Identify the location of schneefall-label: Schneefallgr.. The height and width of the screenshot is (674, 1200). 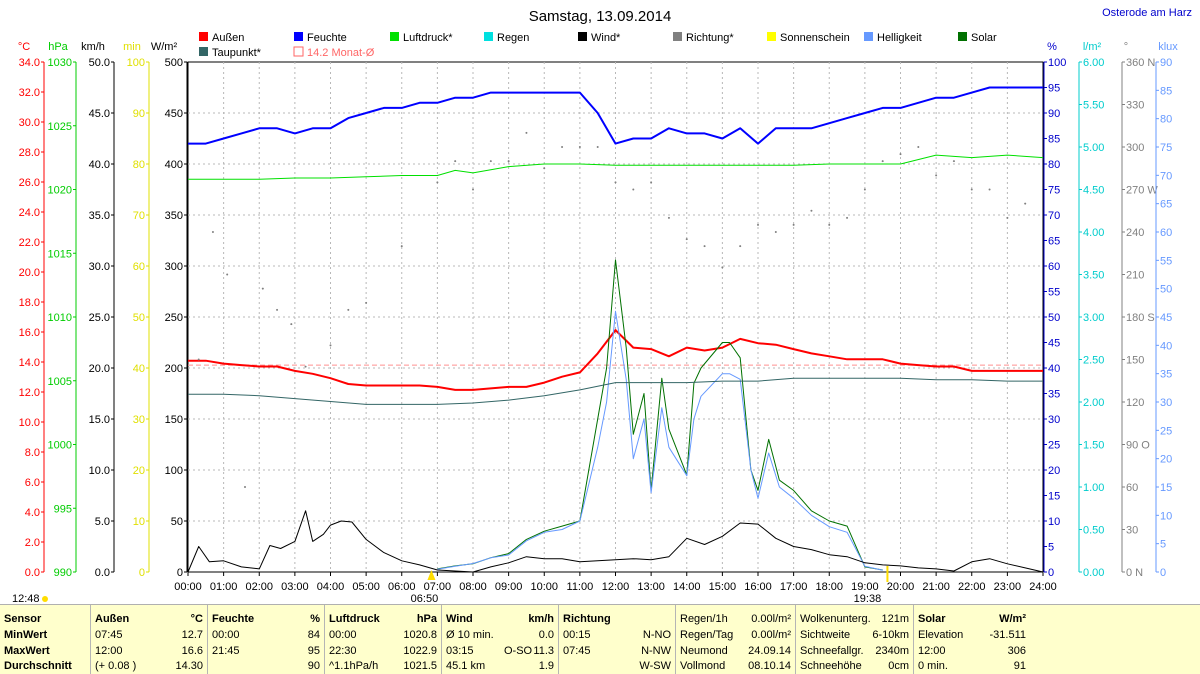
(832, 651).